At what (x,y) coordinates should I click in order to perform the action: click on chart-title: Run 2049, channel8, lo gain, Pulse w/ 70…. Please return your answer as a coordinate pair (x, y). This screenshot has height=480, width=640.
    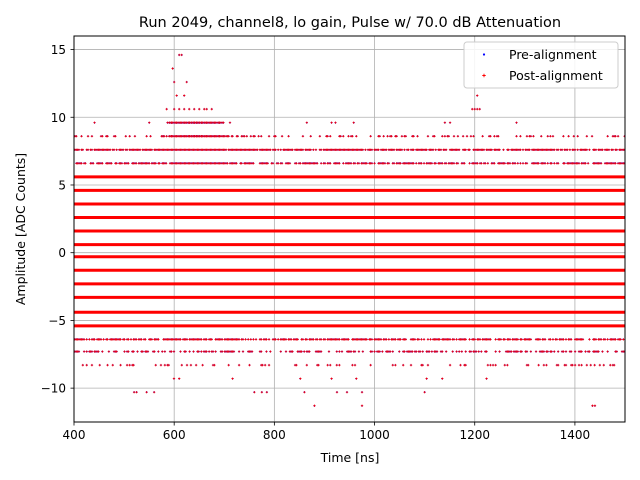
    Looking at the image, I should click on (350, 23).